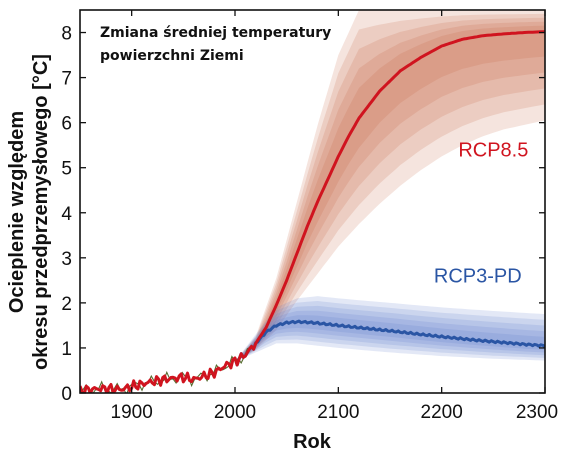 The height and width of the screenshot is (458, 570). I want to click on x-axis-label: Rok, so click(312, 442).